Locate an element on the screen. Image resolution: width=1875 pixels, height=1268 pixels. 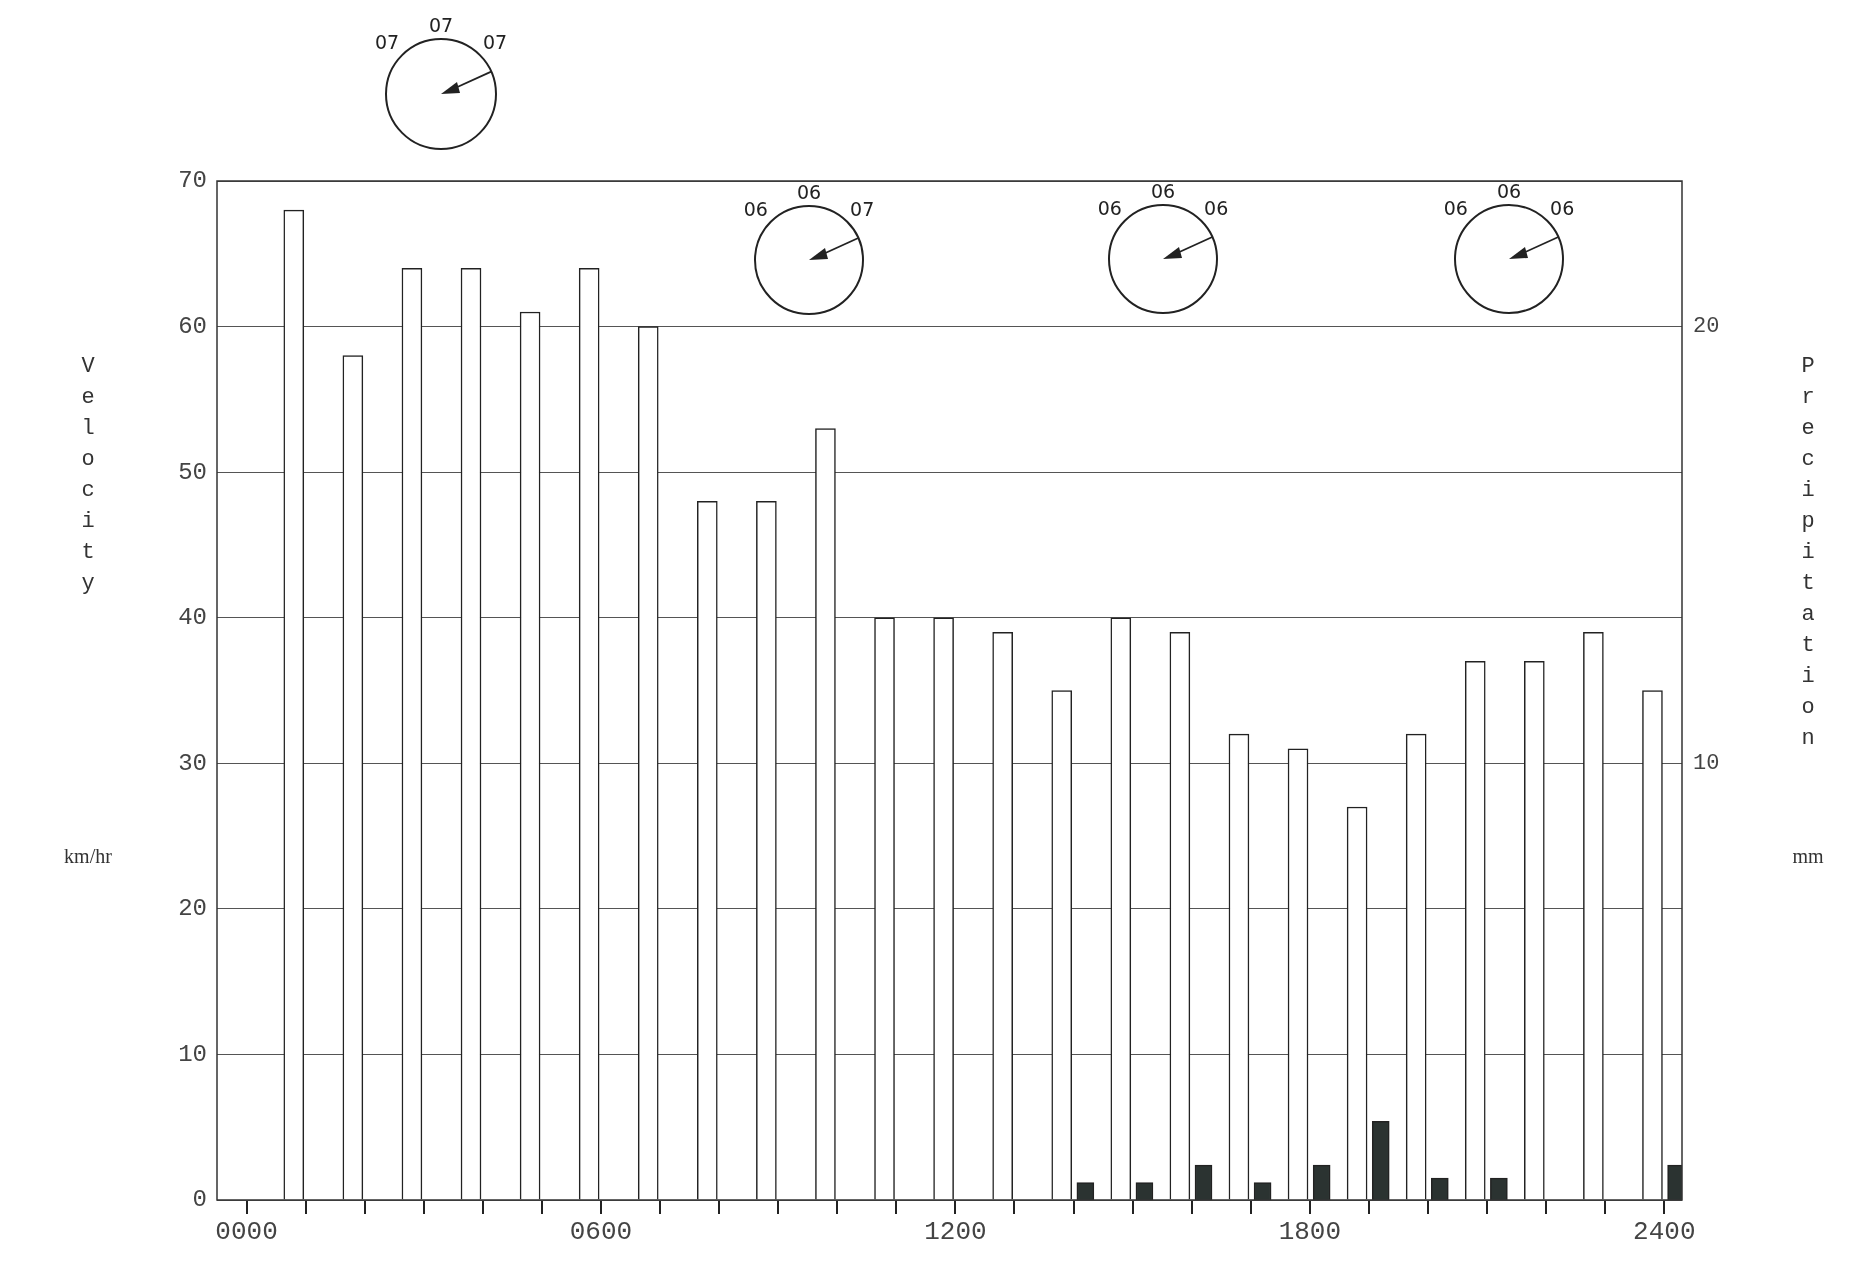
x-tick-label: 1200 is located at coordinates (955, 1232).